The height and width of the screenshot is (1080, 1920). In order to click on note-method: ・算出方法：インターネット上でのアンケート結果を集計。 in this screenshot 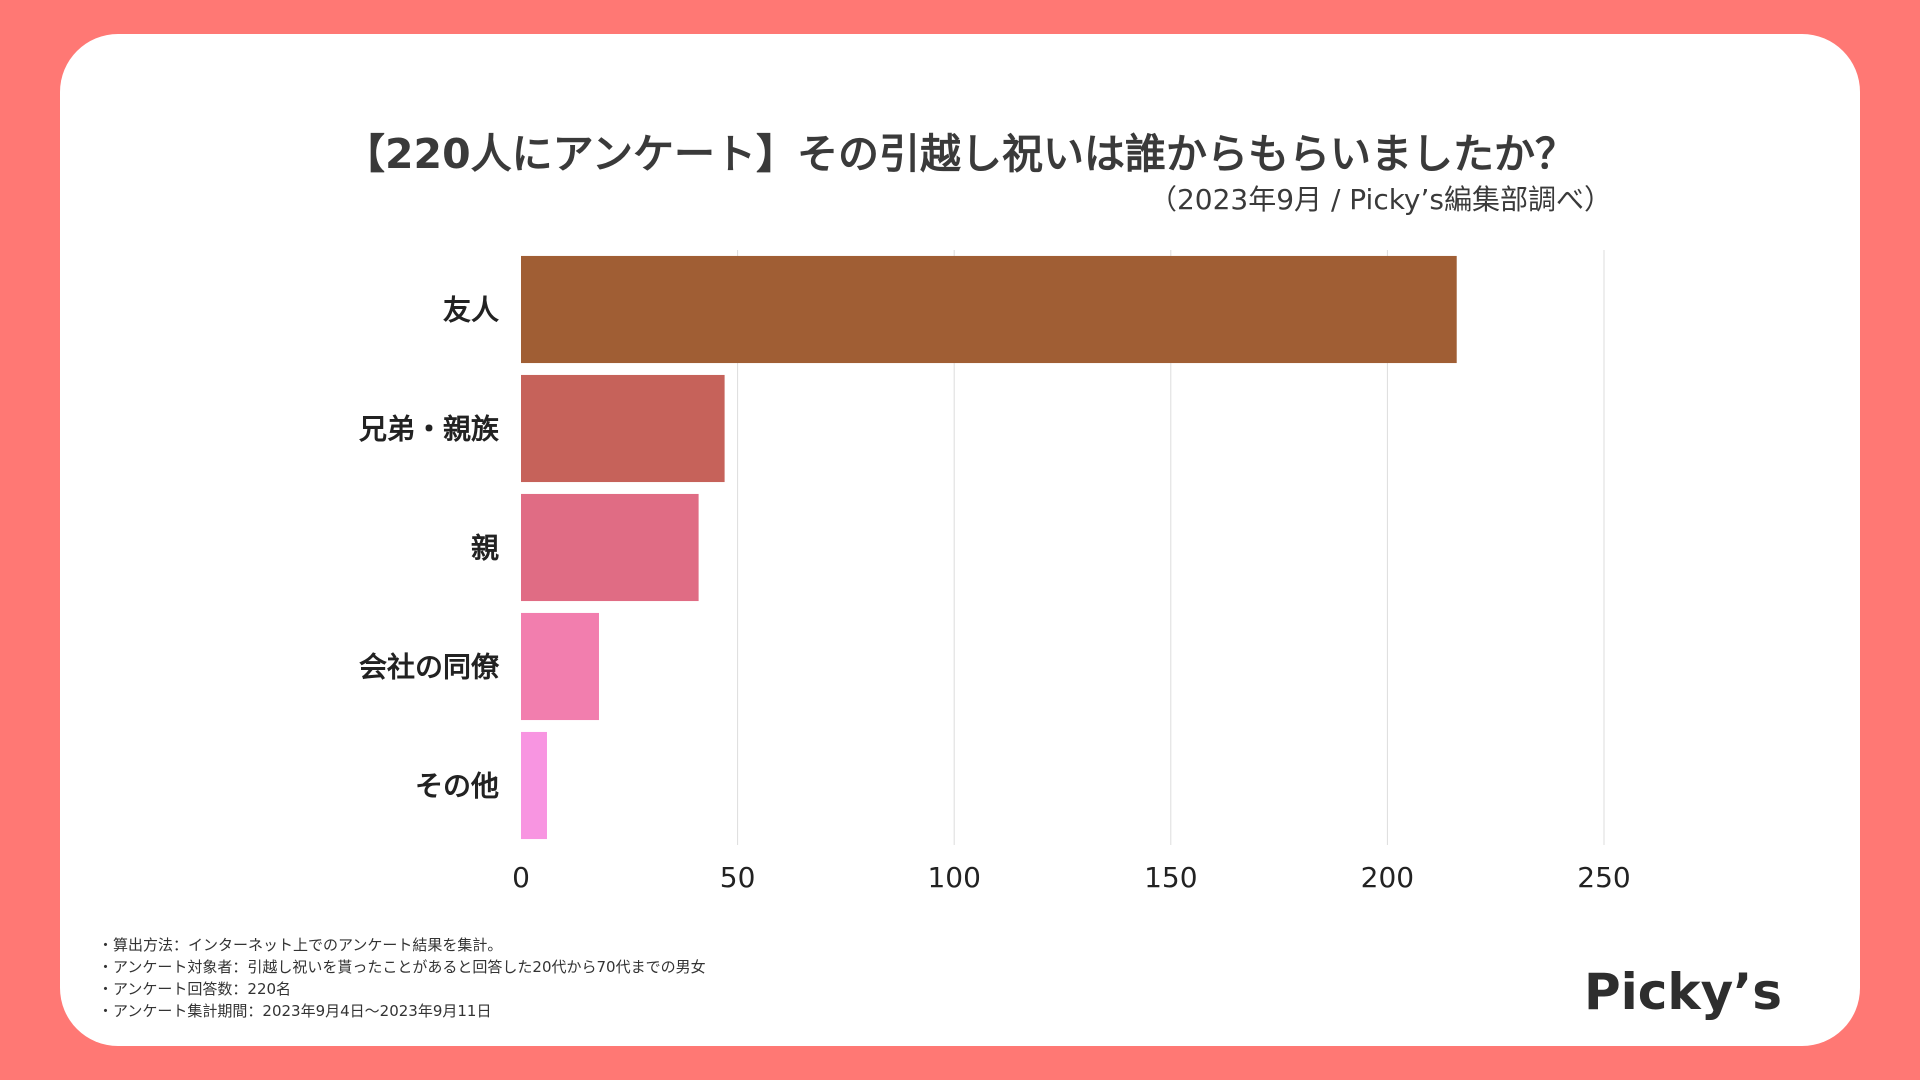, I will do `click(300, 945)`.